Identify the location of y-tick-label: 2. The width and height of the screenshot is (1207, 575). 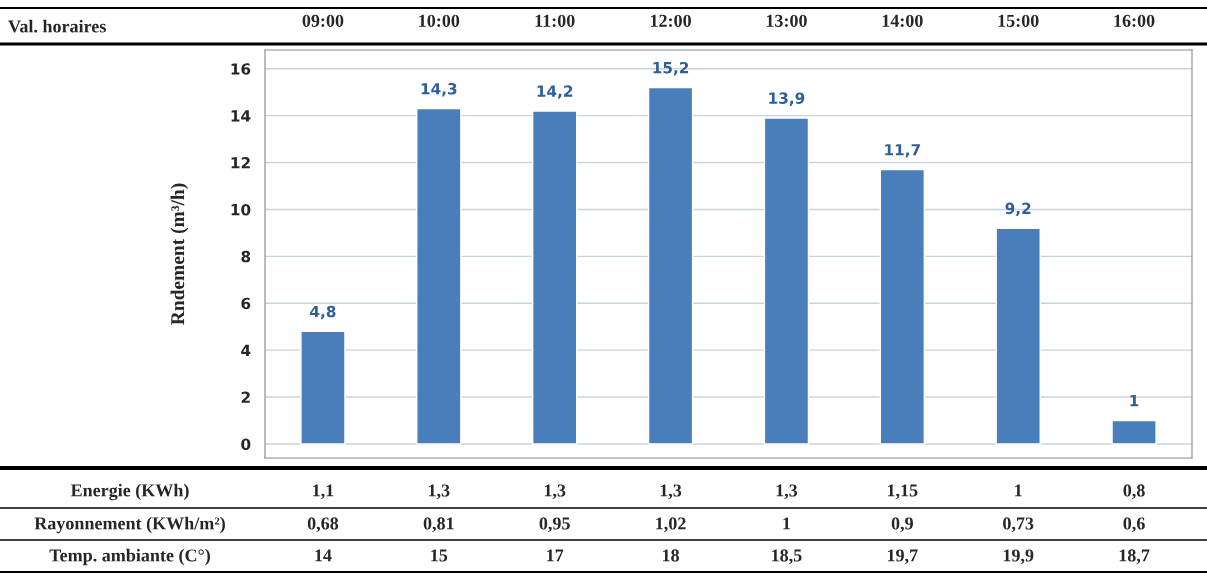
(245, 397).